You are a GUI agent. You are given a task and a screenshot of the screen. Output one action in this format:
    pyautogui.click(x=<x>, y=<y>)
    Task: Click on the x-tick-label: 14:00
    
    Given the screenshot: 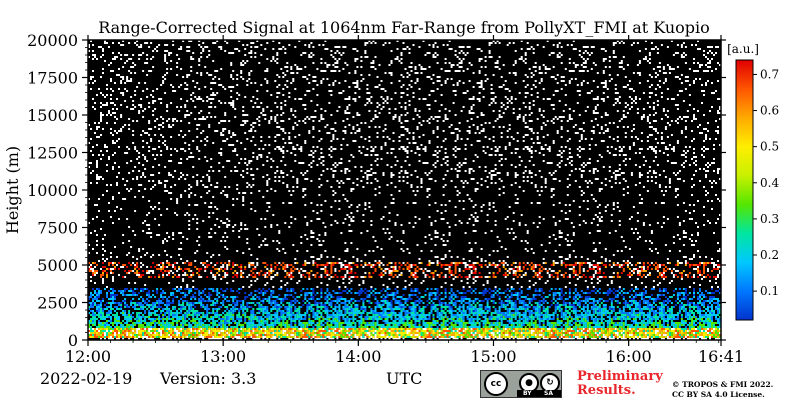 What is the action you would take?
    pyautogui.click(x=358, y=356)
    